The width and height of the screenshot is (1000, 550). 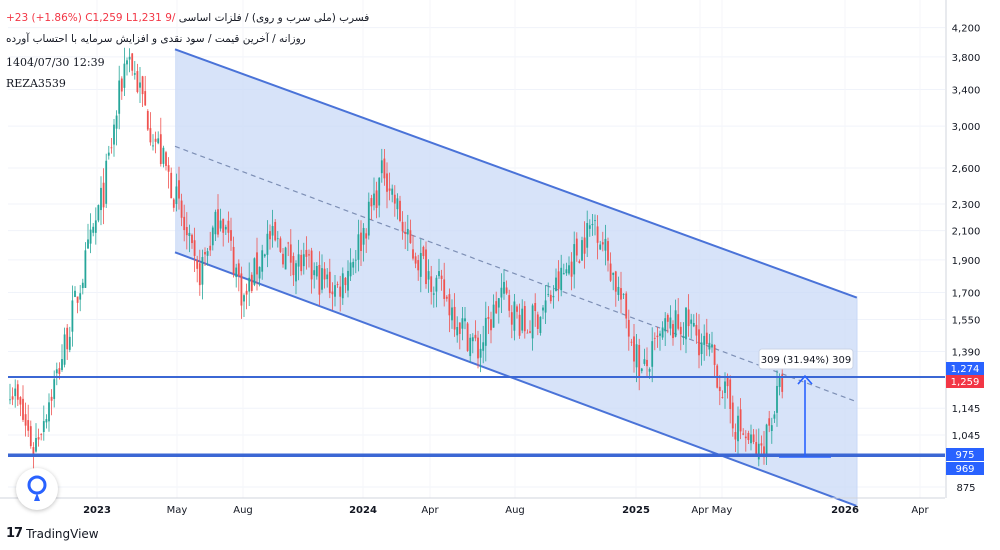 I want to click on snapshot-date: 1404/07/30 12:39, so click(x=55, y=62).